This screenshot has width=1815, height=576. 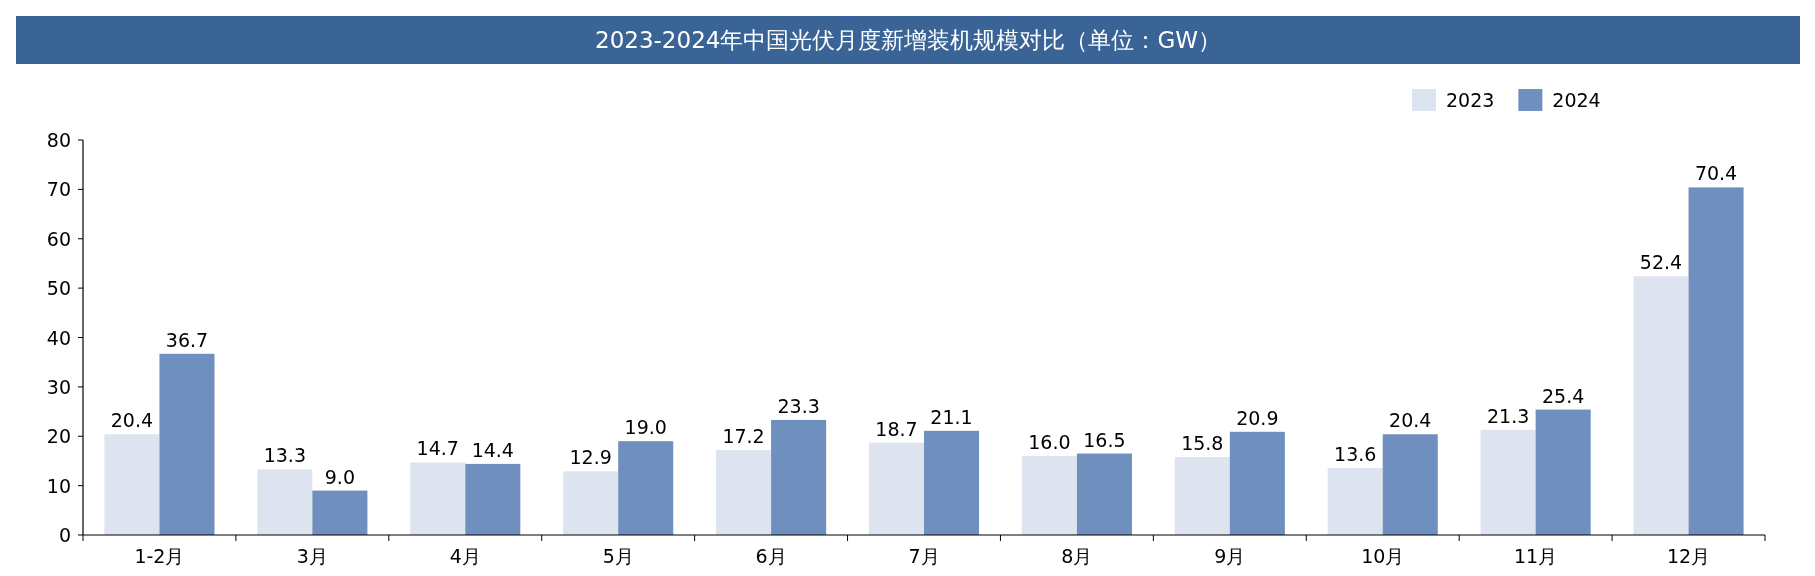 What do you see at coordinates (618, 556) in the screenshot?
I see `x-tick-label: 5月` at bounding box center [618, 556].